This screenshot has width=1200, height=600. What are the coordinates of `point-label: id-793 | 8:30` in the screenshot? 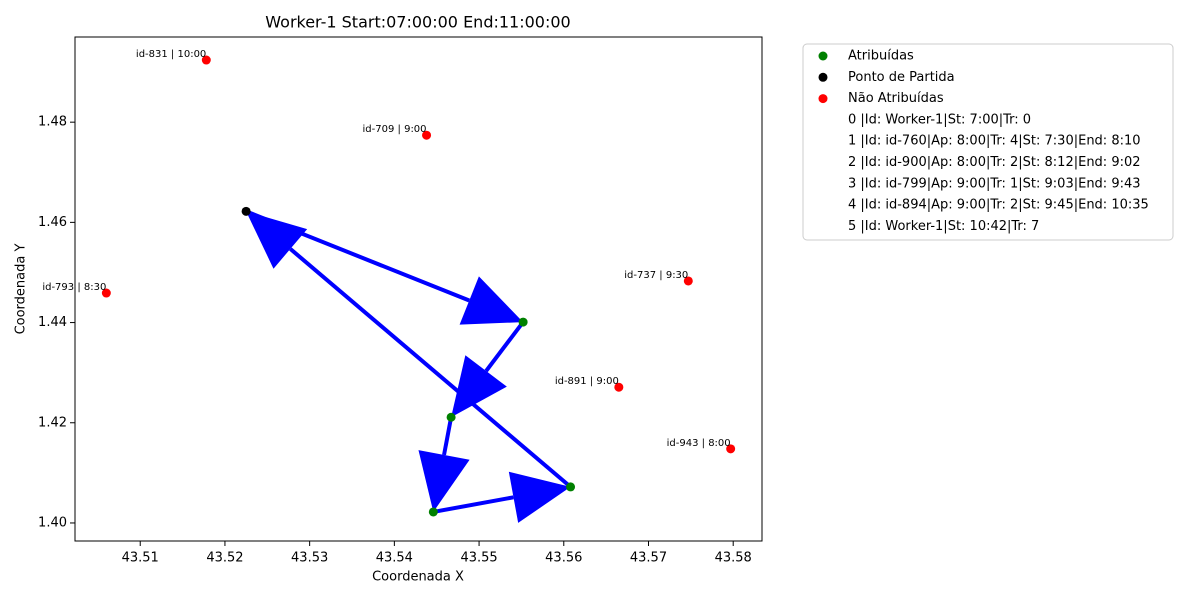 It's located at (74, 287).